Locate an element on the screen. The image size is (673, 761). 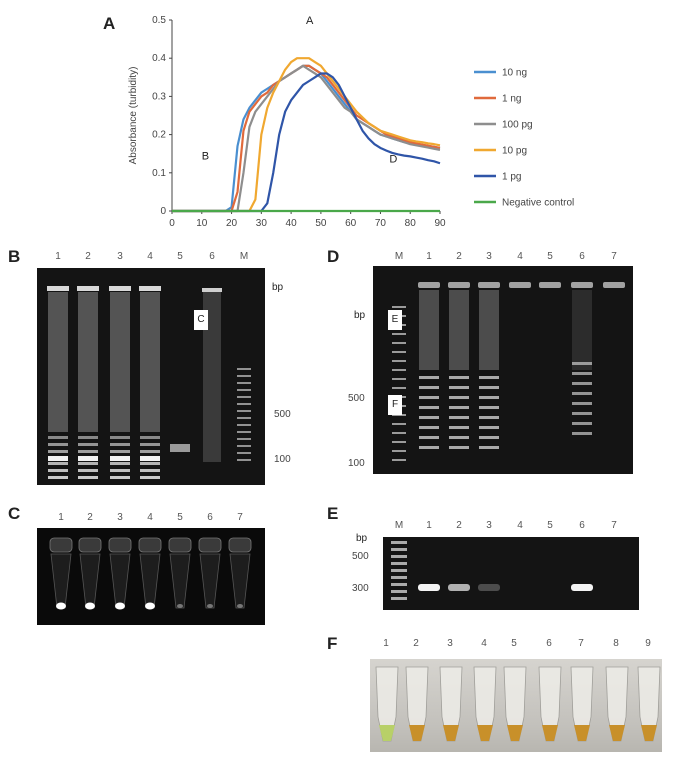
y-tick-label: 0.1 is located at coordinates (159, 173).